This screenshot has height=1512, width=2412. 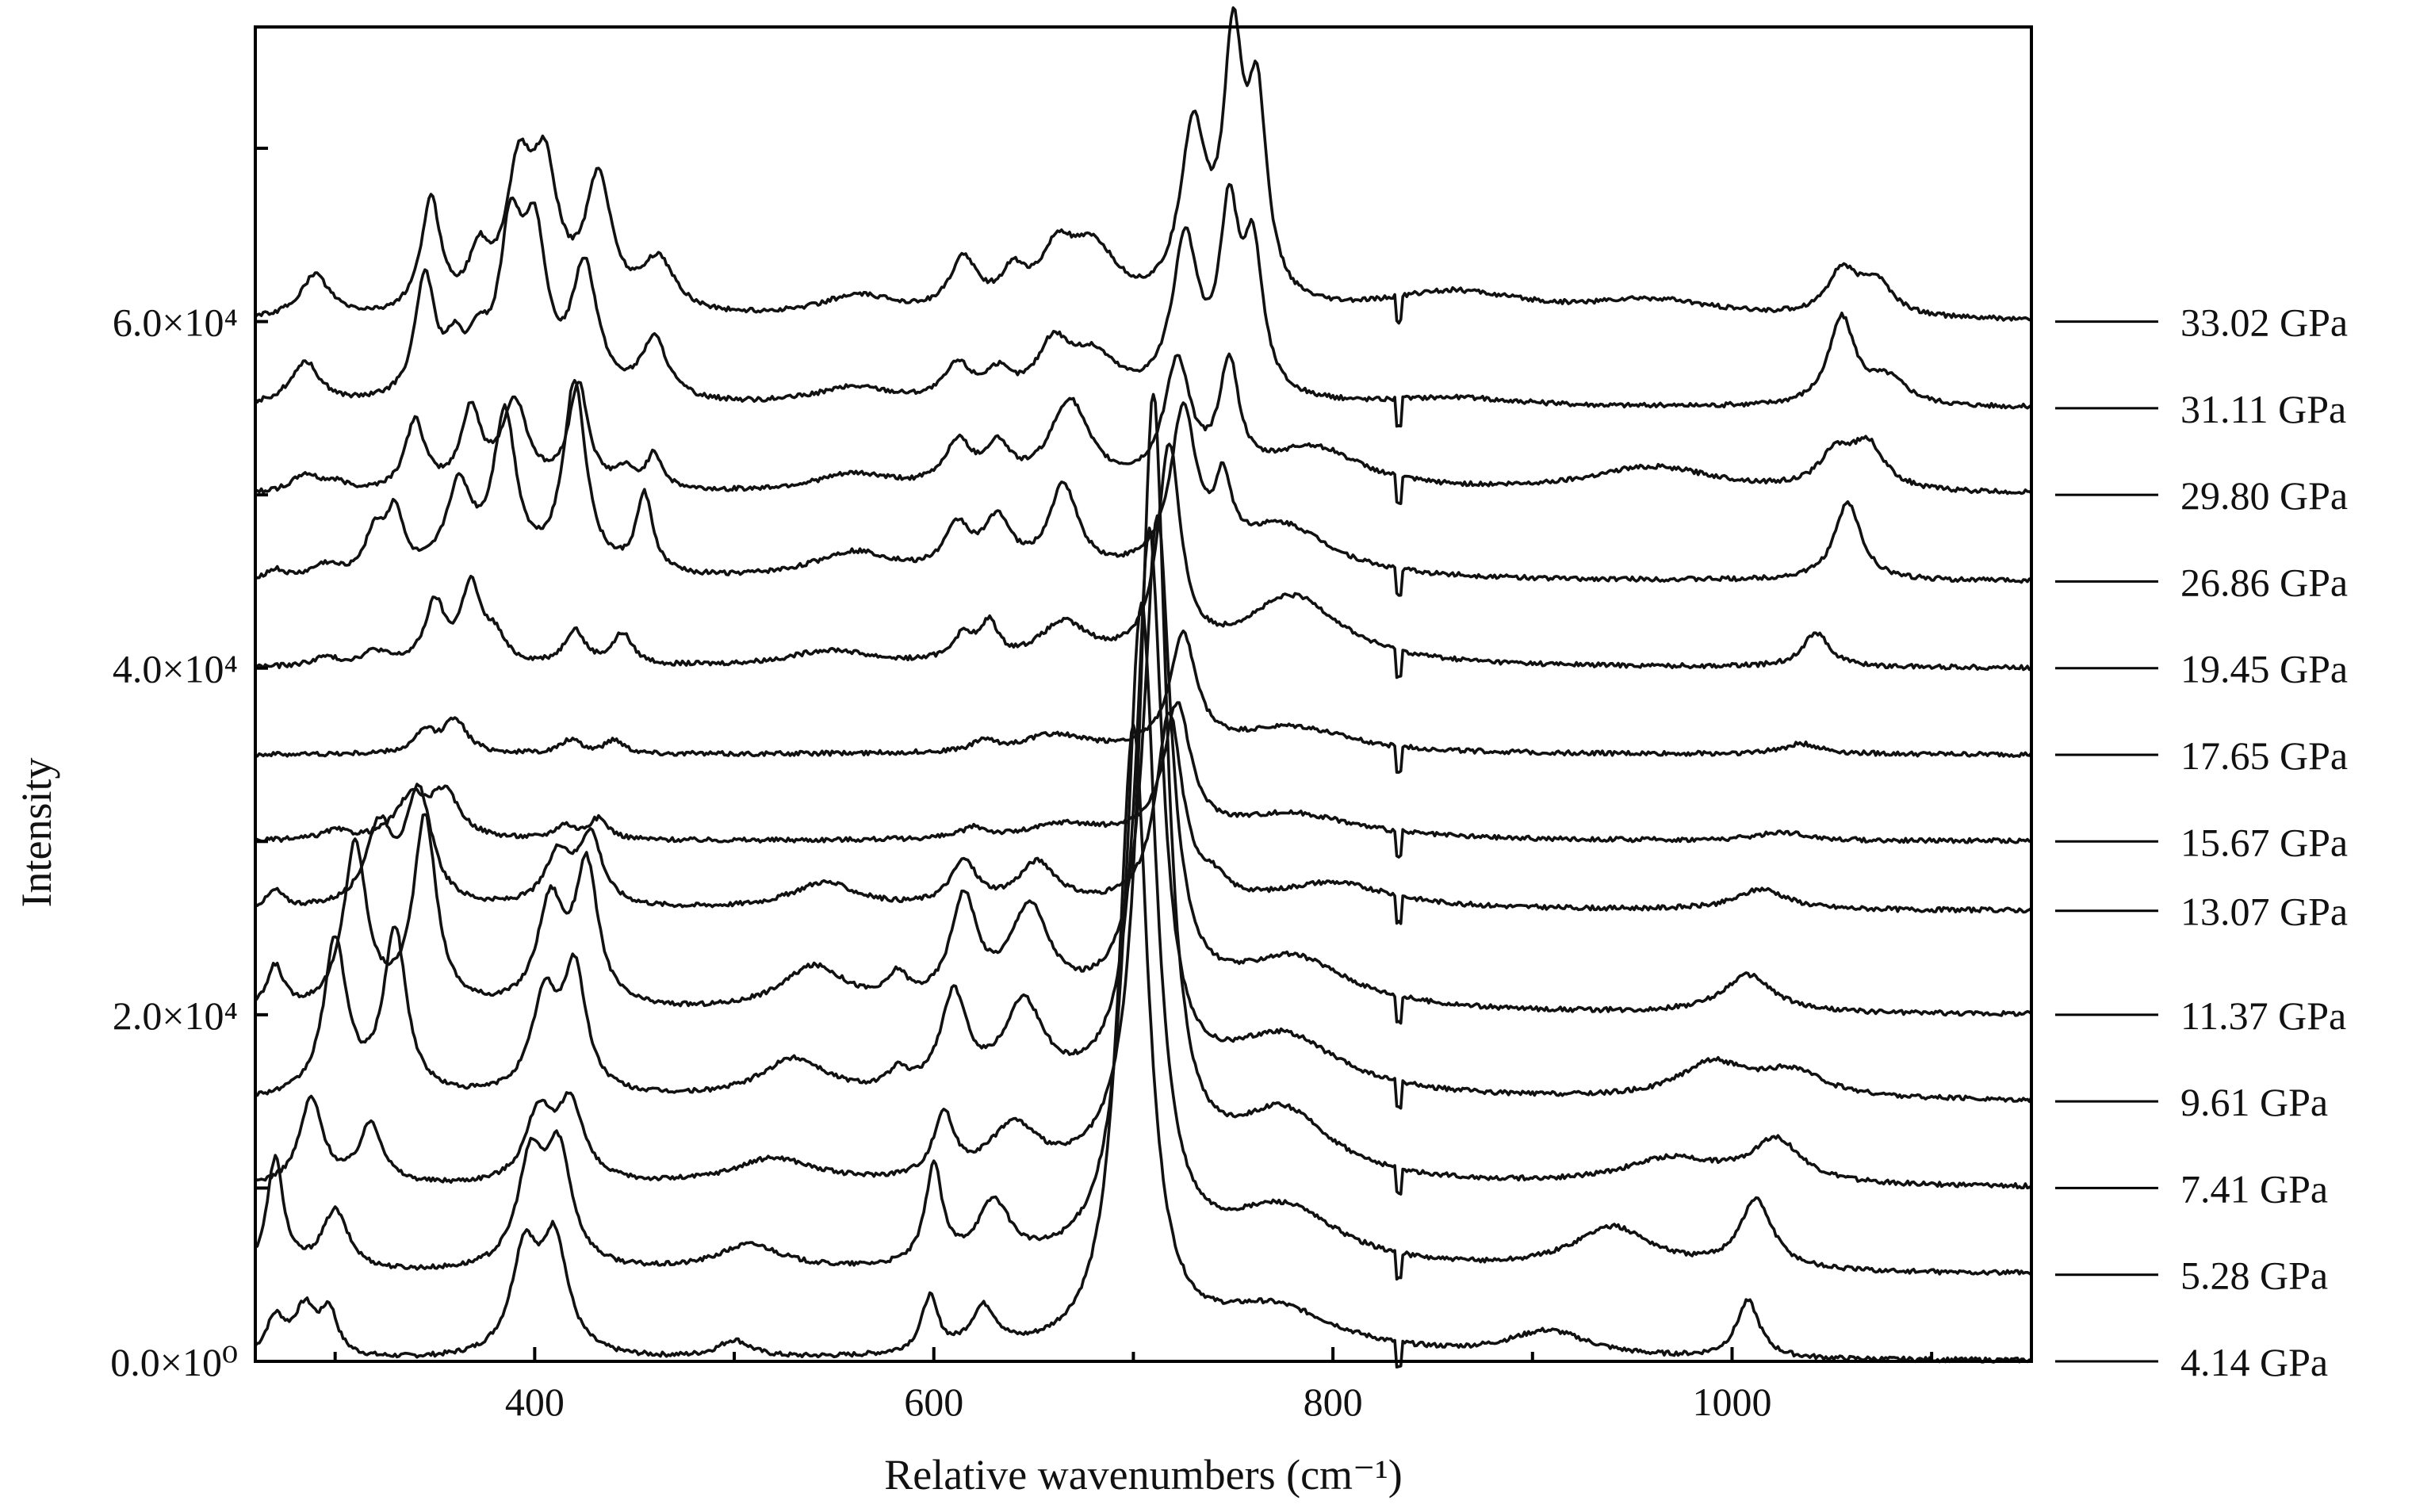 I want to click on spectrum-19-45-gpa, so click(x=1143, y=560).